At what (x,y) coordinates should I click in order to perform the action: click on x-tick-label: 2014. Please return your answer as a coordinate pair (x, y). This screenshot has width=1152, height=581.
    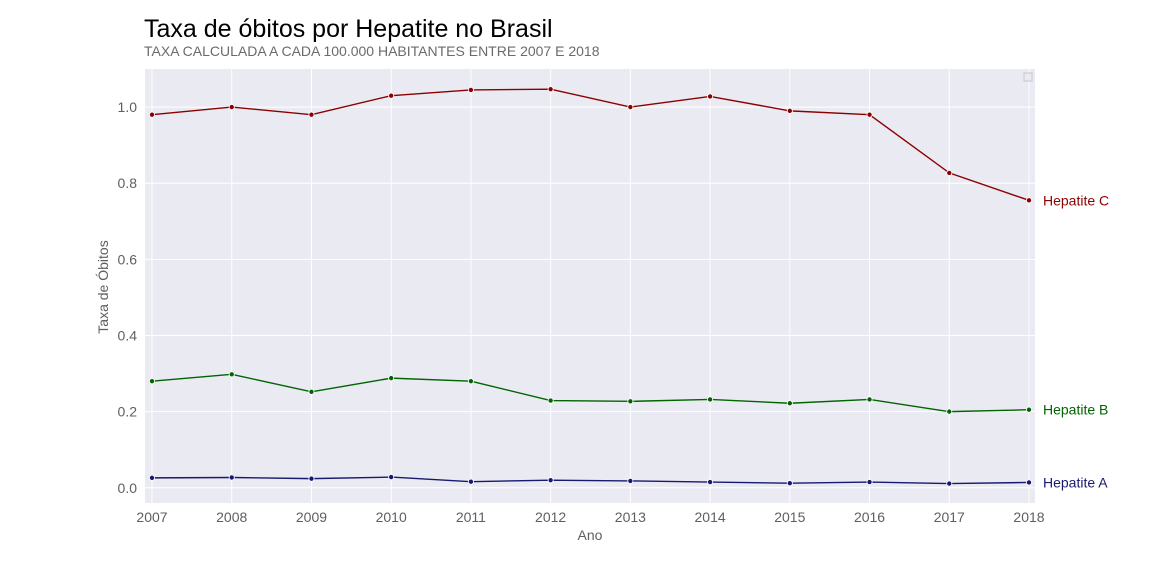
    Looking at the image, I should click on (710, 517).